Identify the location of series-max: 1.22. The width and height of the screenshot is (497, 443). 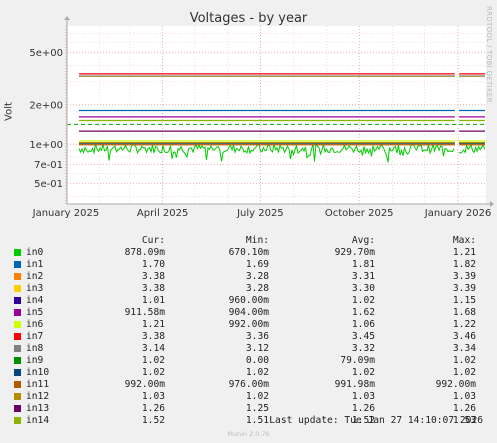
(464, 324).